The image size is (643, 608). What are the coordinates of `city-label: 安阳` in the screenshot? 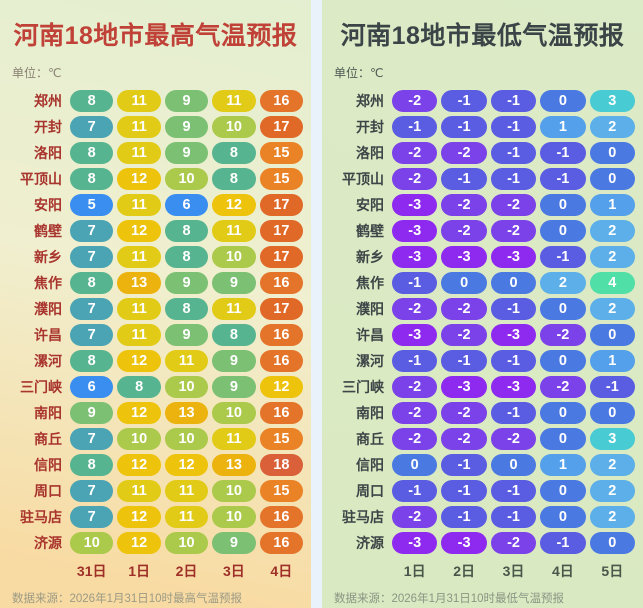 It's located at (370, 205).